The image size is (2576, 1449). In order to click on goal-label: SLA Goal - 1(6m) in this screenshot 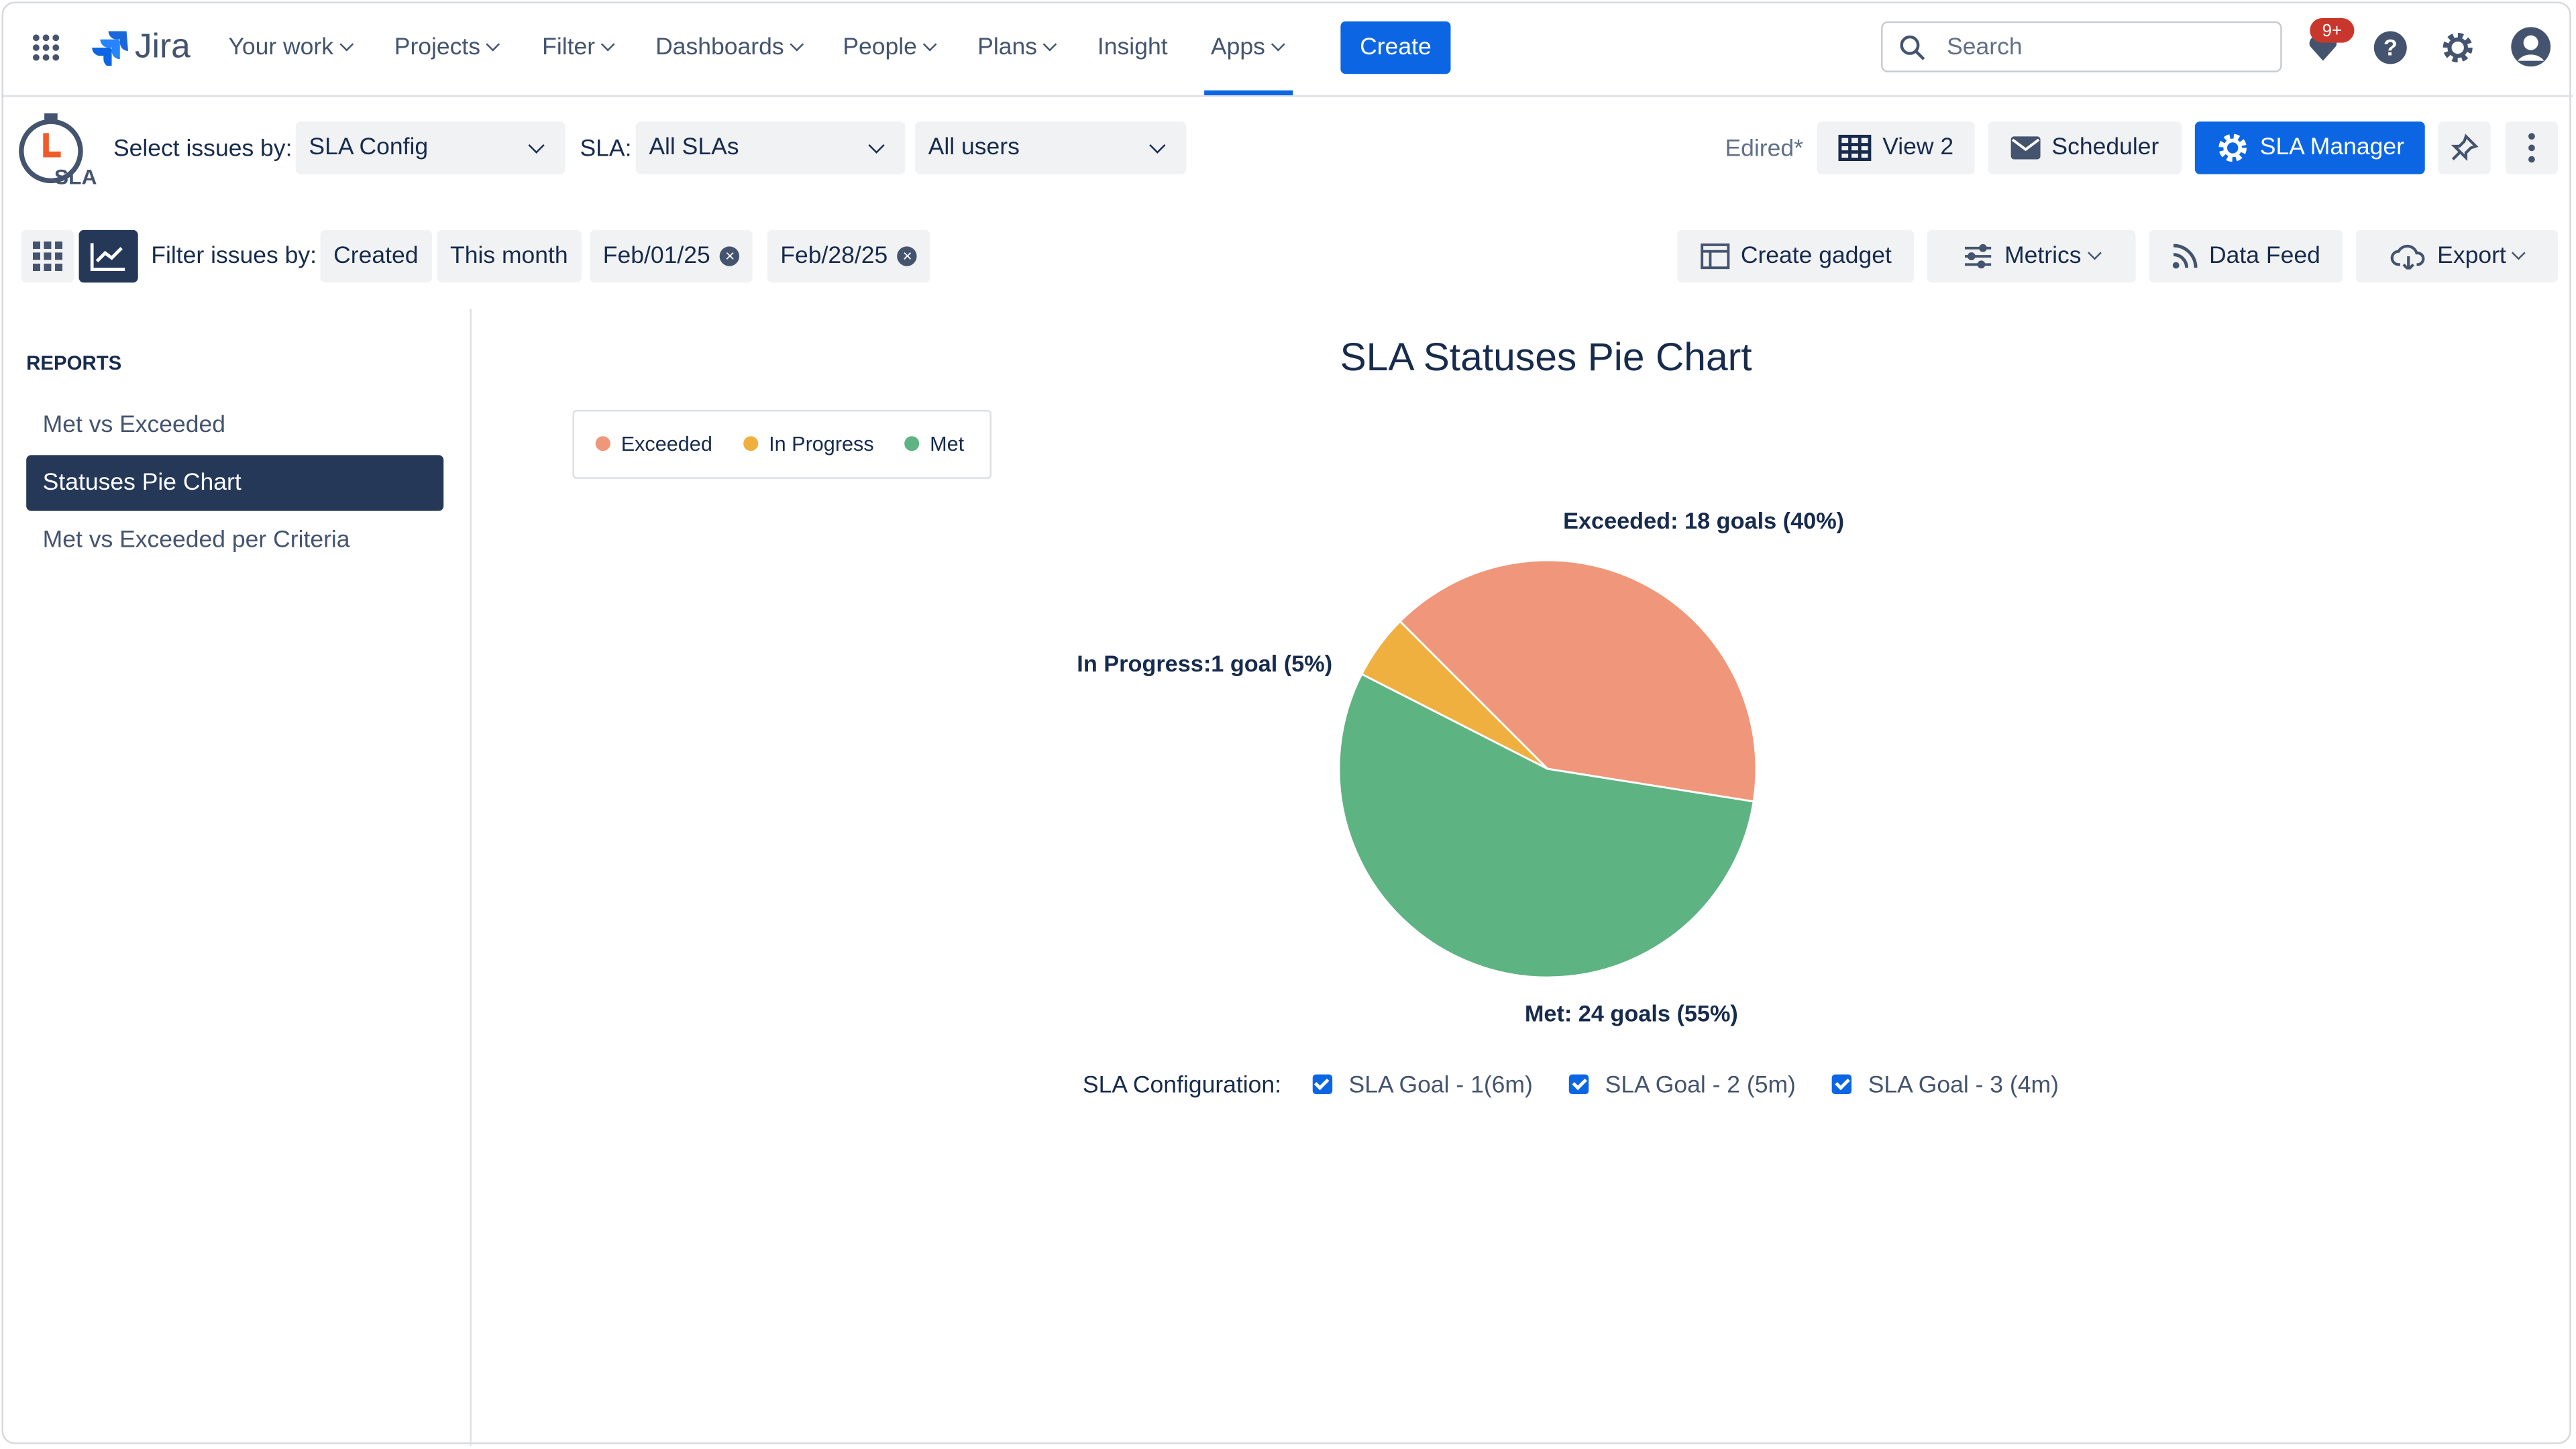, I will do `click(1440, 1086)`.